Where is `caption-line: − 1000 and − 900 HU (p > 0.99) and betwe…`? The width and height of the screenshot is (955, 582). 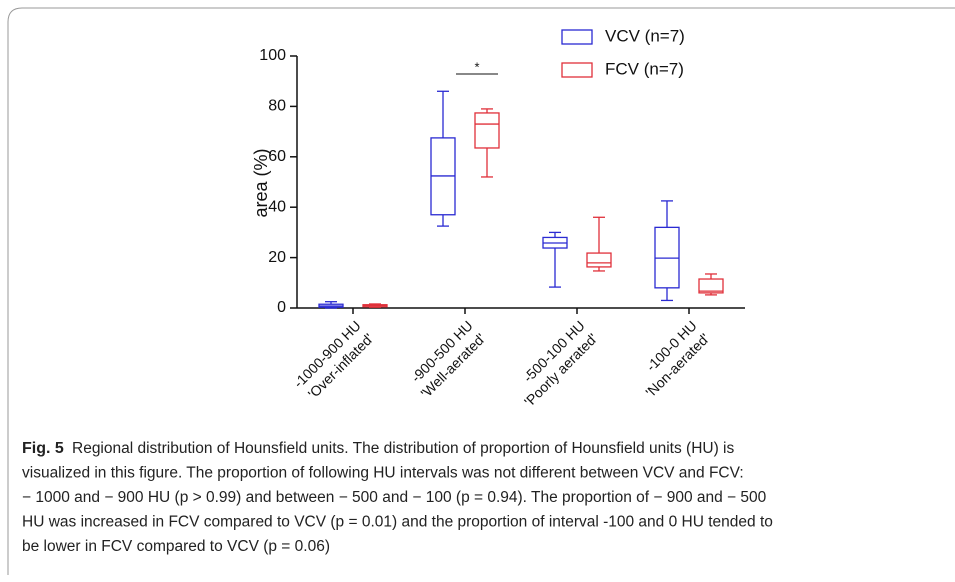
caption-line: − 1000 and − 900 HU (p > 0.99) and betwe… is located at coordinates (394, 497).